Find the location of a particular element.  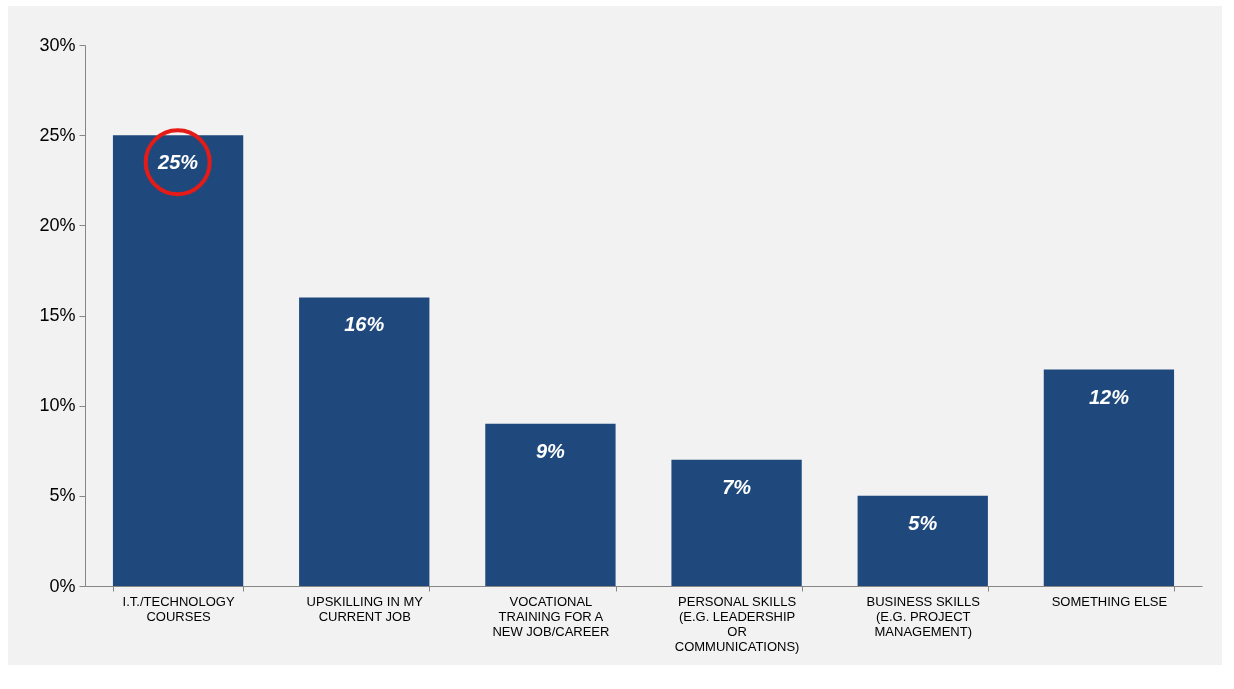

y-tick-label: 20% is located at coordinates (57, 224).